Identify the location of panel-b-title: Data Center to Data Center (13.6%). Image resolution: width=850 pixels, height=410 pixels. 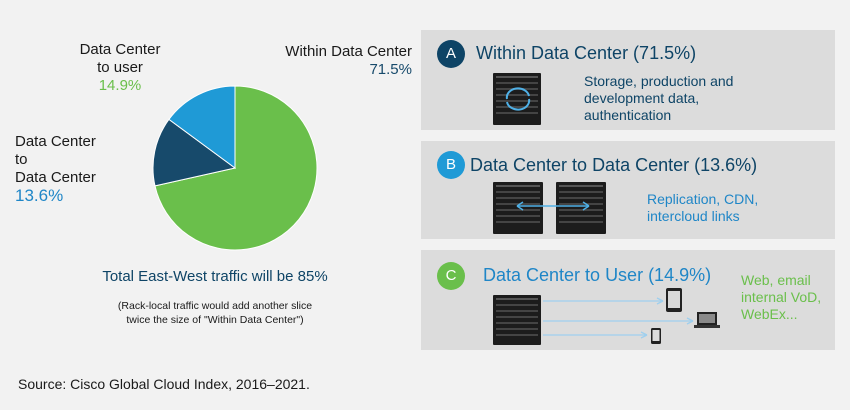
(614, 165).